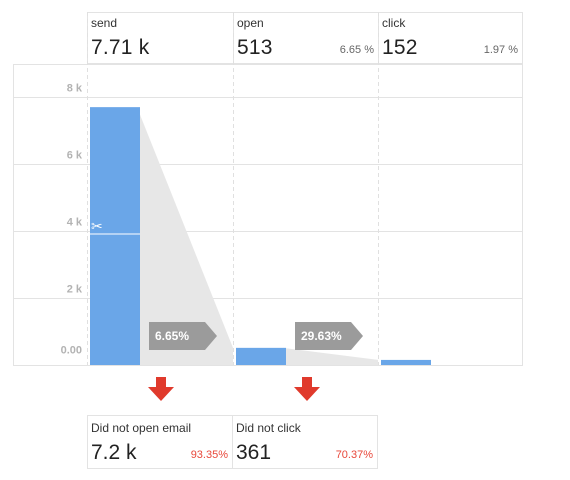  I want to click on stage-percent: 1.97 %, so click(500, 50).